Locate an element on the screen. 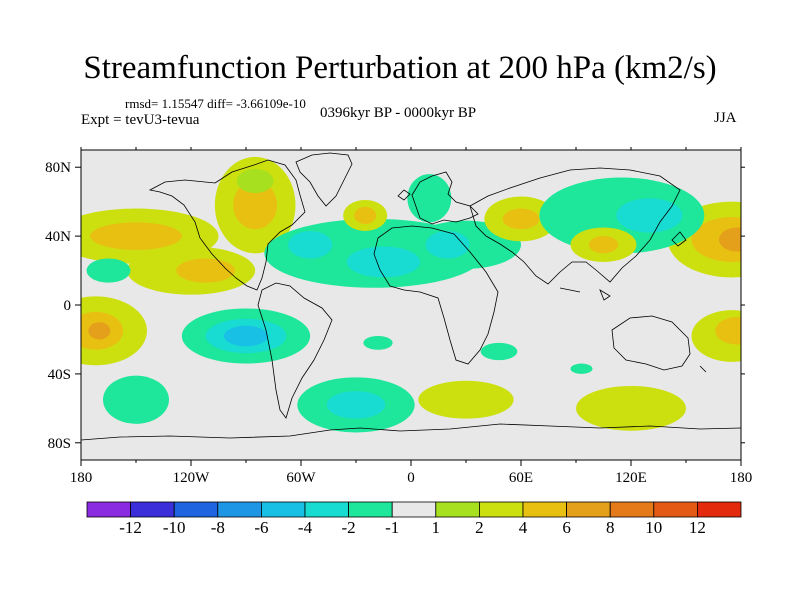 The image size is (800, 600). x-tick-label-5: 120E is located at coordinates (631, 478).